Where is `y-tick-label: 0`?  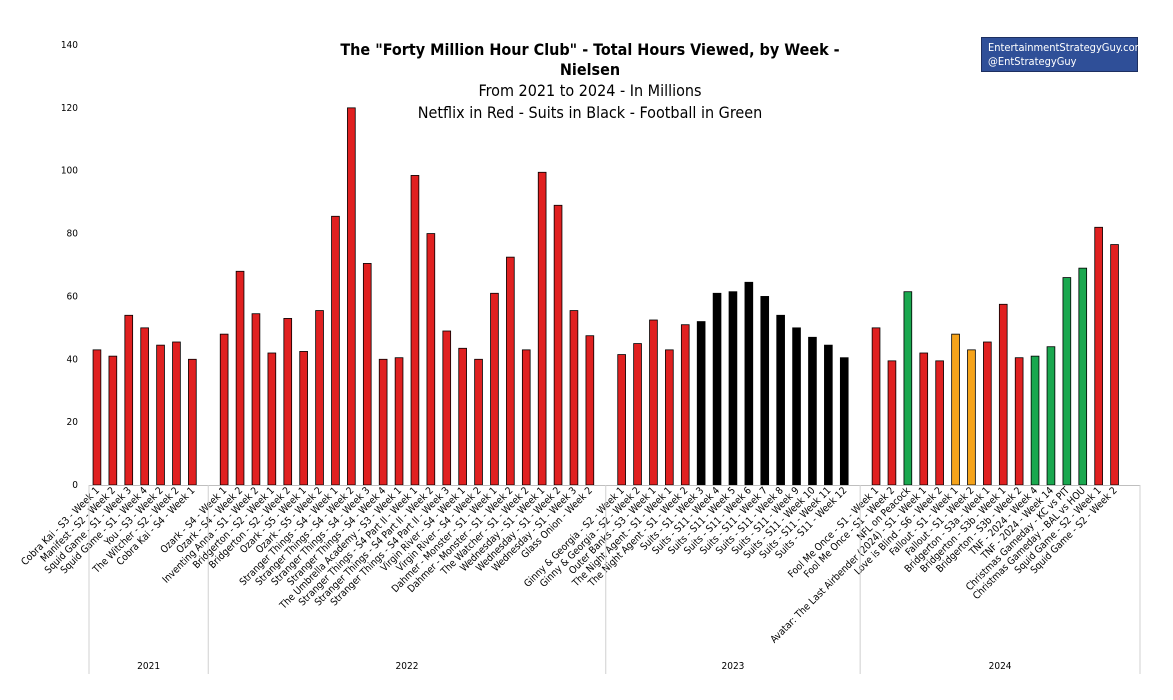
y-tick-label: 0 is located at coordinates (75, 485).